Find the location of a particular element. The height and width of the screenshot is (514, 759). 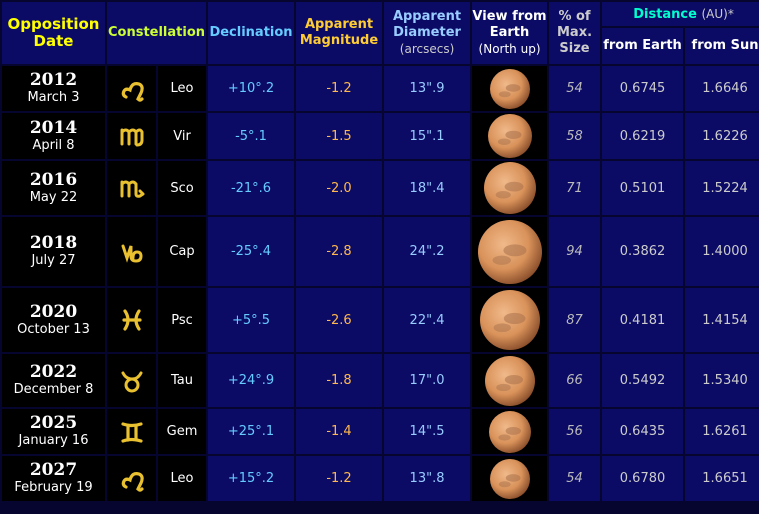

declination-value: -25°.4 is located at coordinates (251, 251).